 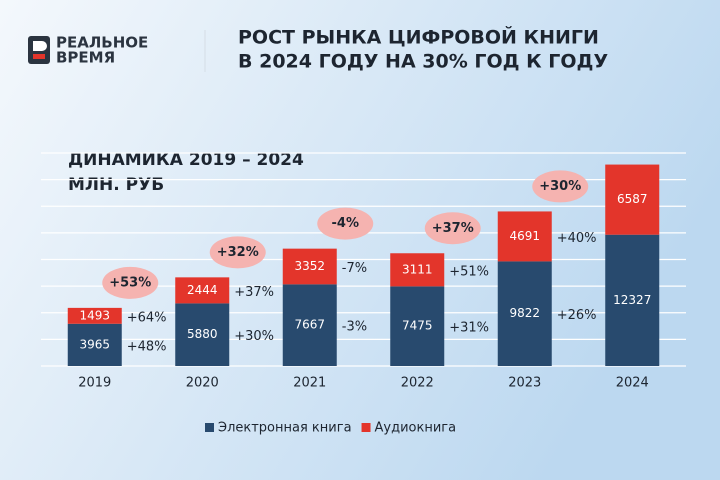 What do you see at coordinates (186, 160) in the screenshot?
I see `chart-subtitle: ДИНАМИКА 2019 – 2024` at bounding box center [186, 160].